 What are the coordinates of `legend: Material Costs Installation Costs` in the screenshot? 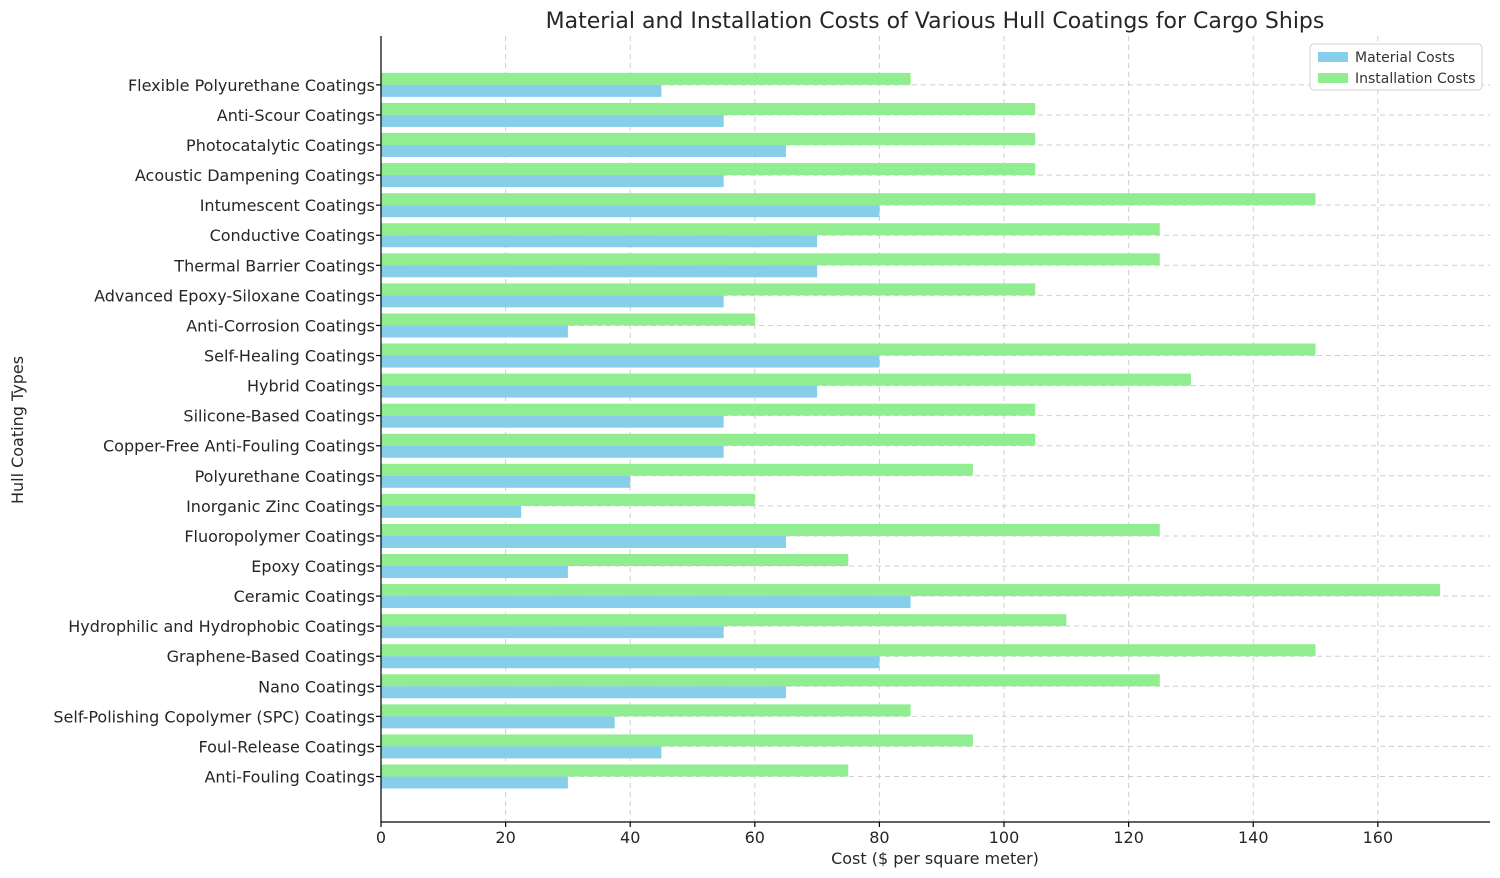 It's located at (1396, 67).